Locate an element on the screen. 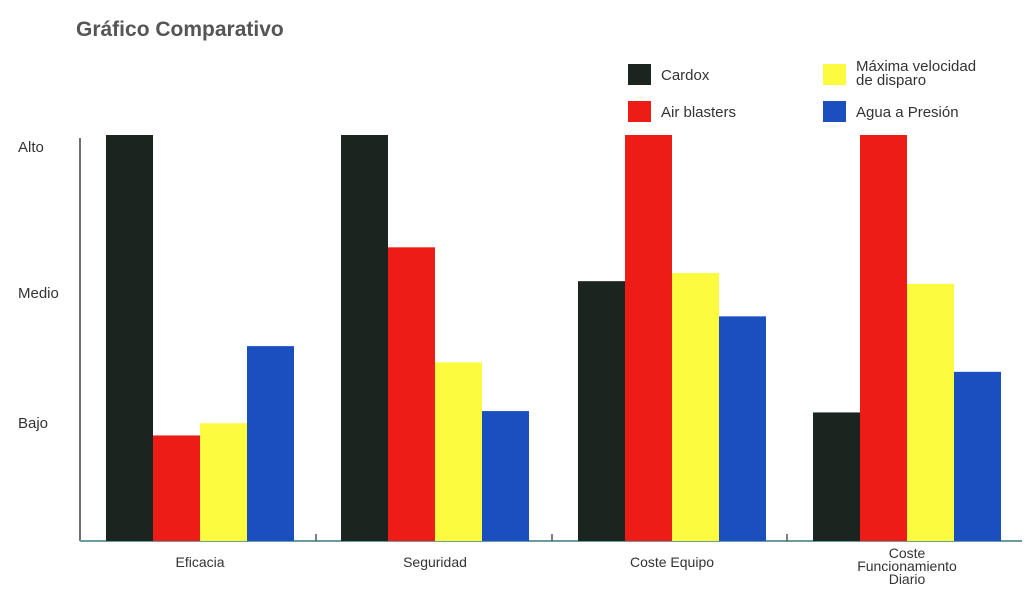  x-category-label: Coste Equipo is located at coordinates (672, 562).